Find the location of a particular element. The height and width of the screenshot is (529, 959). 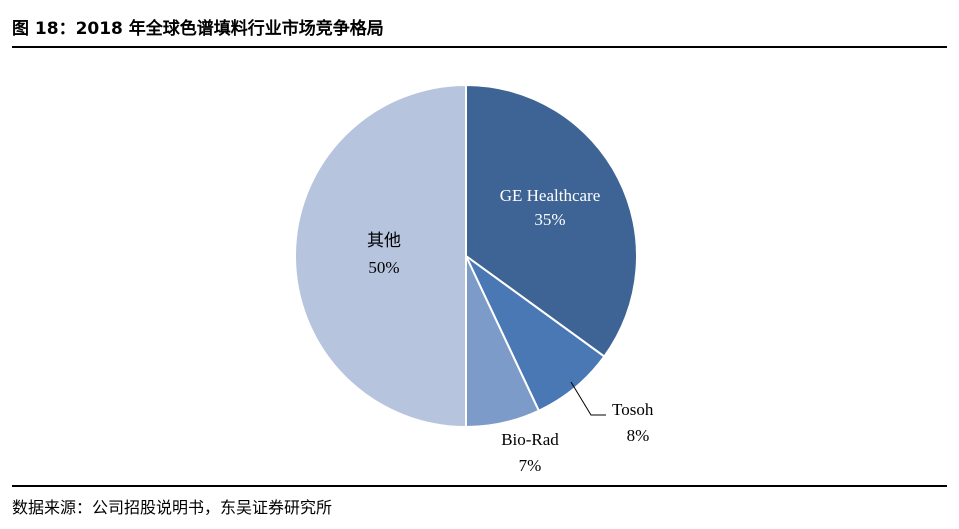

source-note: 数据来源：公司招股说明书，东吴证券研究所 is located at coordinates (172, 507).